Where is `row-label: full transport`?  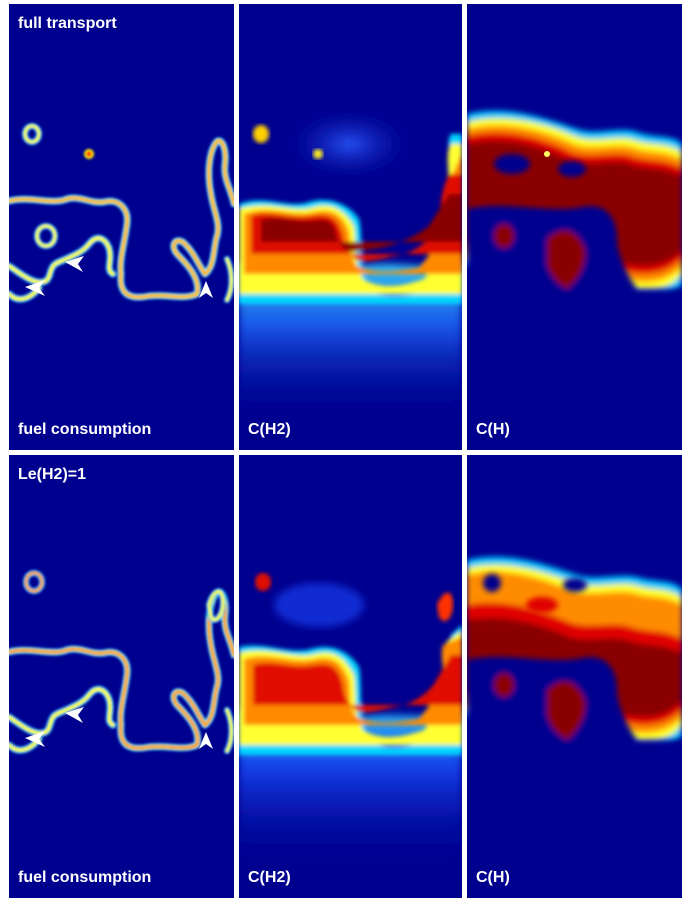
row-label: full transport is located at coordinates (67, 23).